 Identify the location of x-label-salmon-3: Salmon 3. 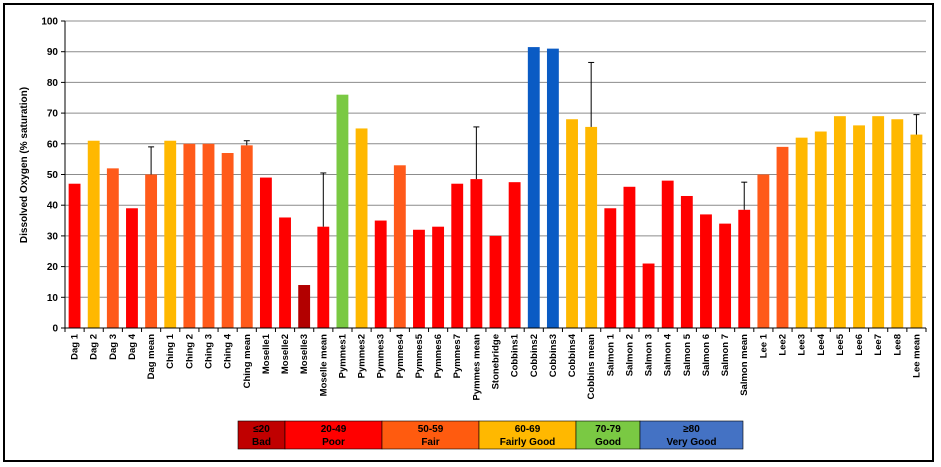
(649, 355).